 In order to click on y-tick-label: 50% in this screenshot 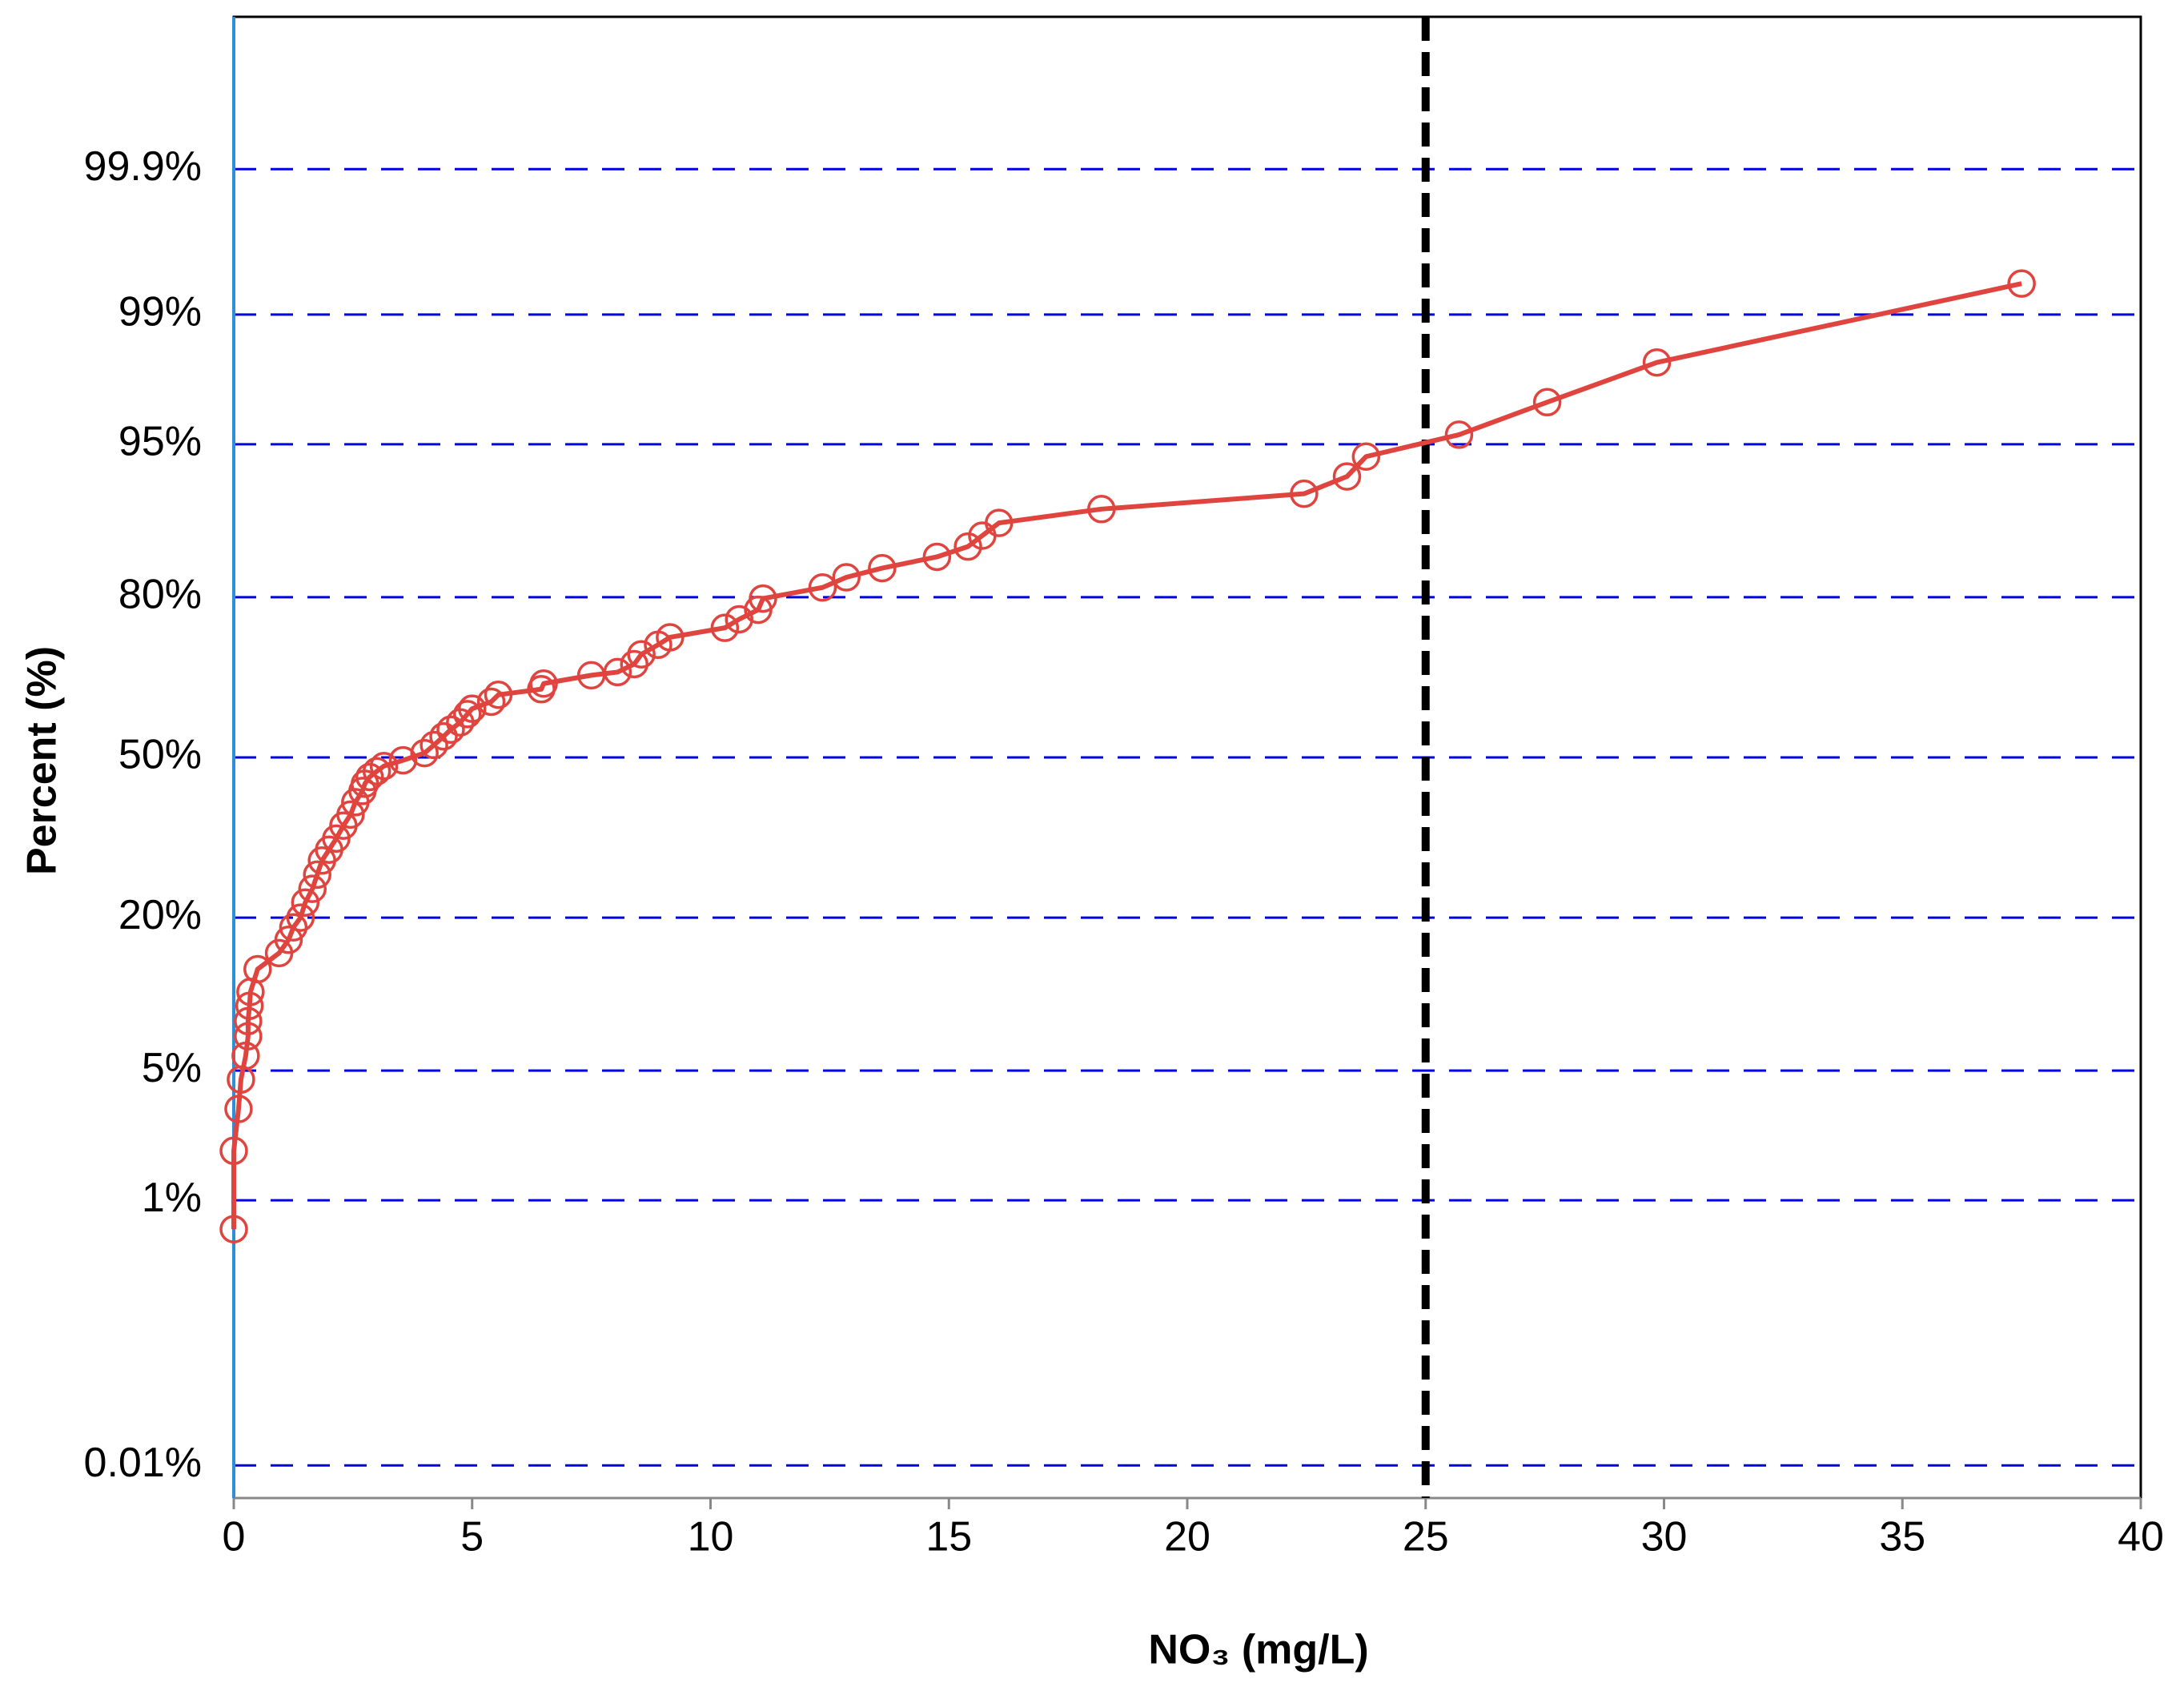, I will do `click(160, 755)`.